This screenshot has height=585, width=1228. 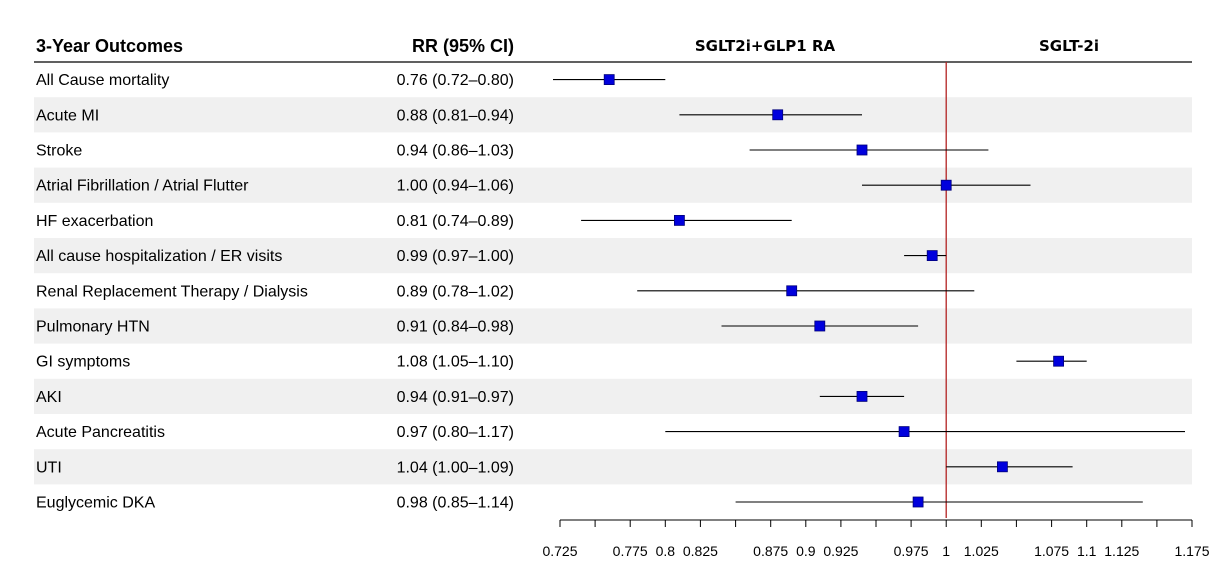 I want to click on outcome-label: UTI, so click(x=49, y=467).